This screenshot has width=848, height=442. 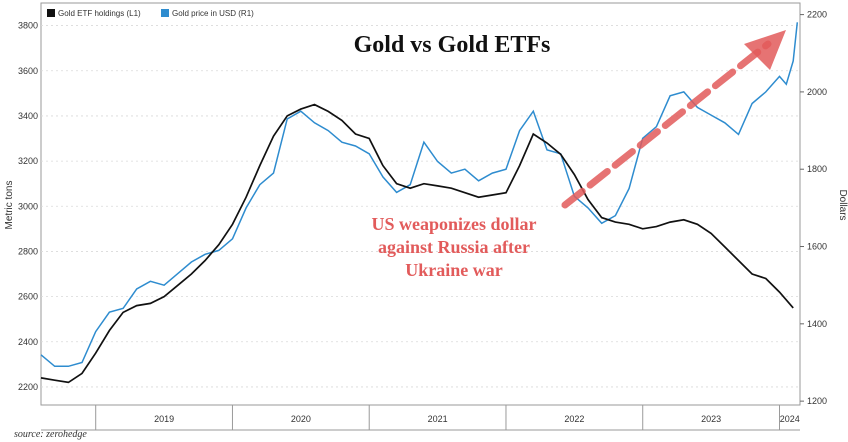 I want to click on legend-swatch-etf, so click(x=51, y=13).